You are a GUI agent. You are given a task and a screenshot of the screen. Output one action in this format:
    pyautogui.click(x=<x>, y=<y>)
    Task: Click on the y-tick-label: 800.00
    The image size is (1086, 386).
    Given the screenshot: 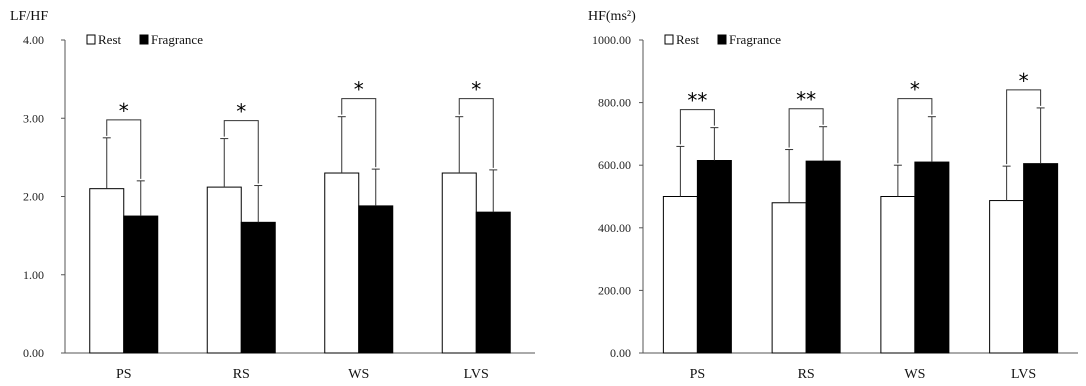 What is the action you would take?
    pyautogui.click(x=614, y=103)
    